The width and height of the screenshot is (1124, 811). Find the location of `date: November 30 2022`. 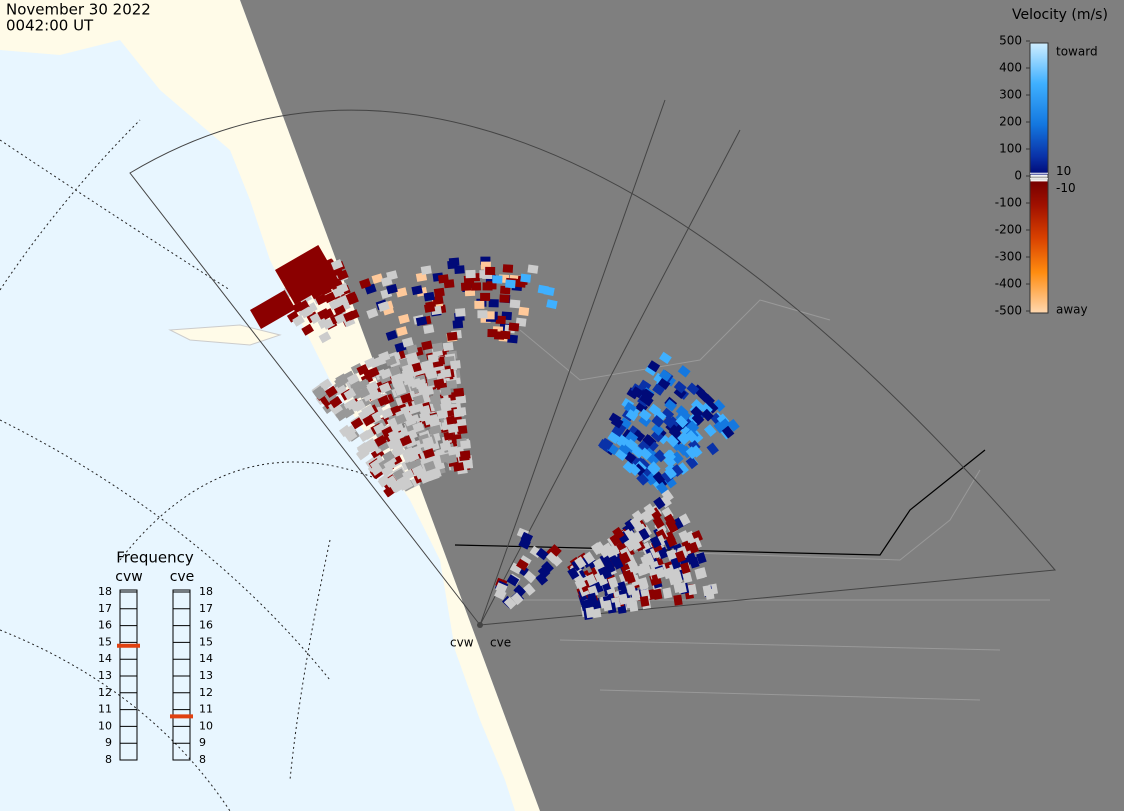

date: November 30 2022 is located at coordinates (78, 10).